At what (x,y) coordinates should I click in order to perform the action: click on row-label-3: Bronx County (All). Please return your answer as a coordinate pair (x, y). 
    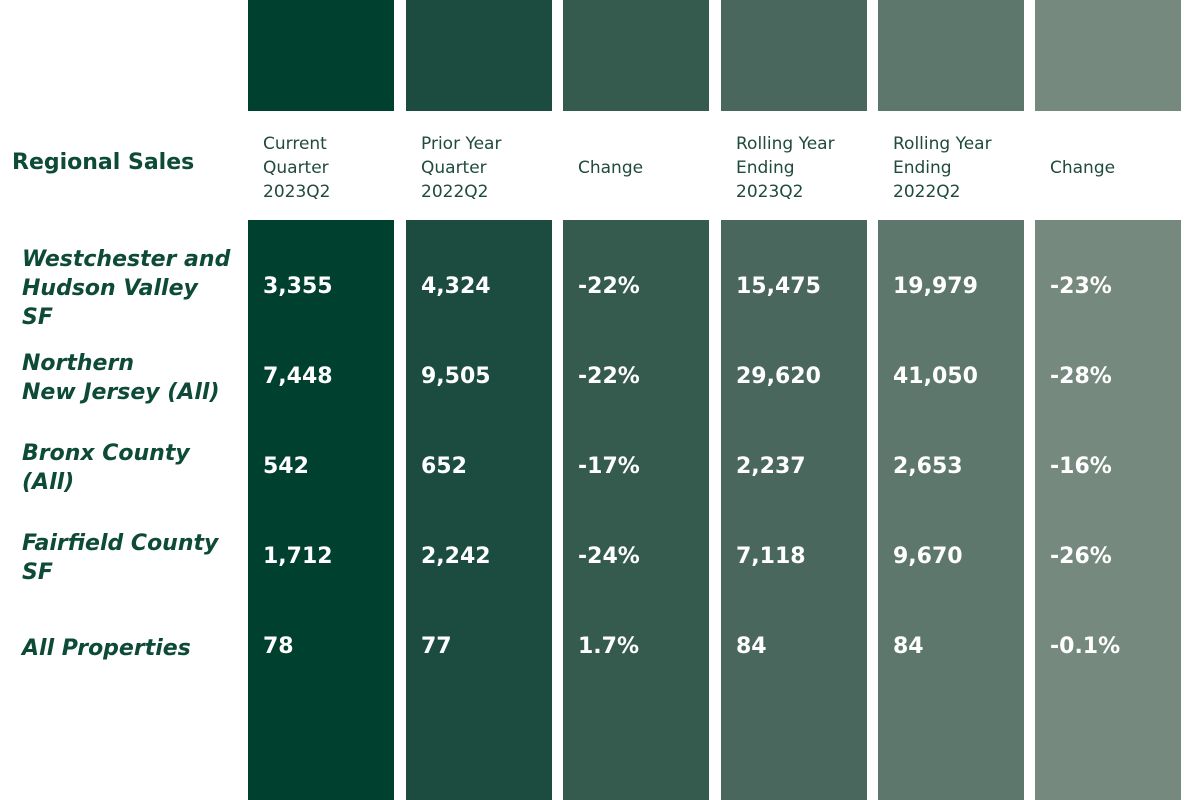
    Looking at the image, I should click on (106, 468).